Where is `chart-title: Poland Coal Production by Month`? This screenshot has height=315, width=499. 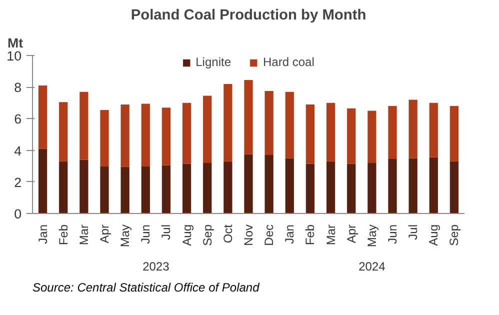 chart-title: Poland Coal Production by Month is located at coordinates (248, 16).